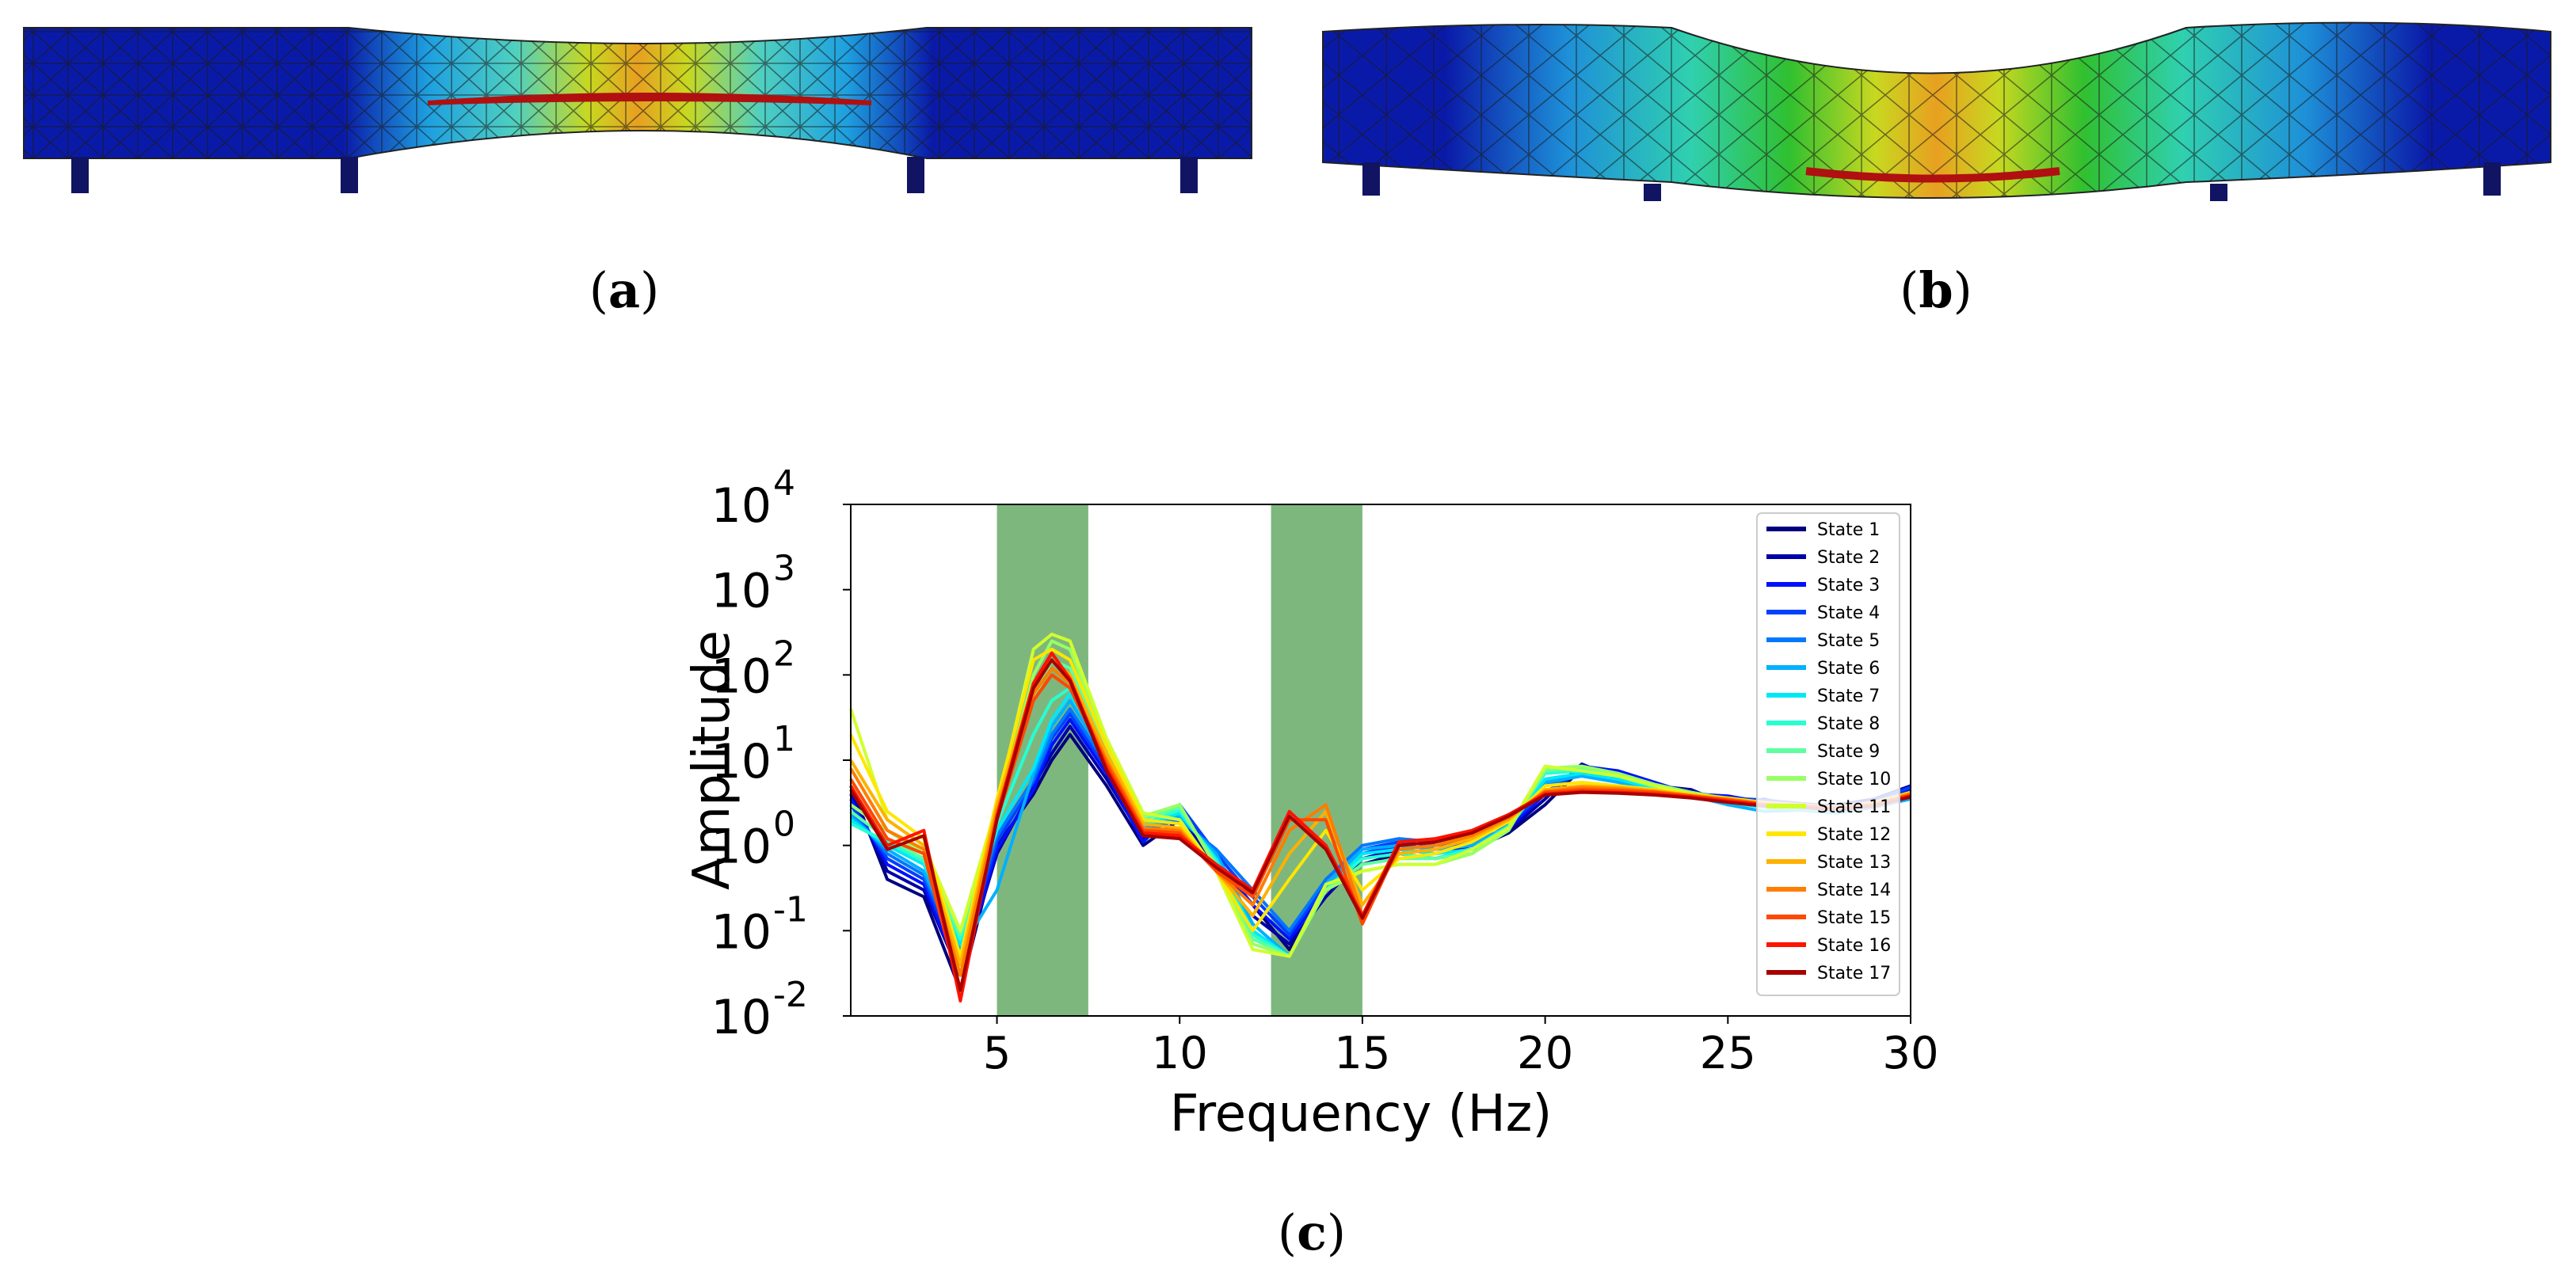 This screenshot has height=1282, width=2576. Describe the element at coordinates (1936, 290) in the screenshot. I see `panel-label-b: (b)` at that location.